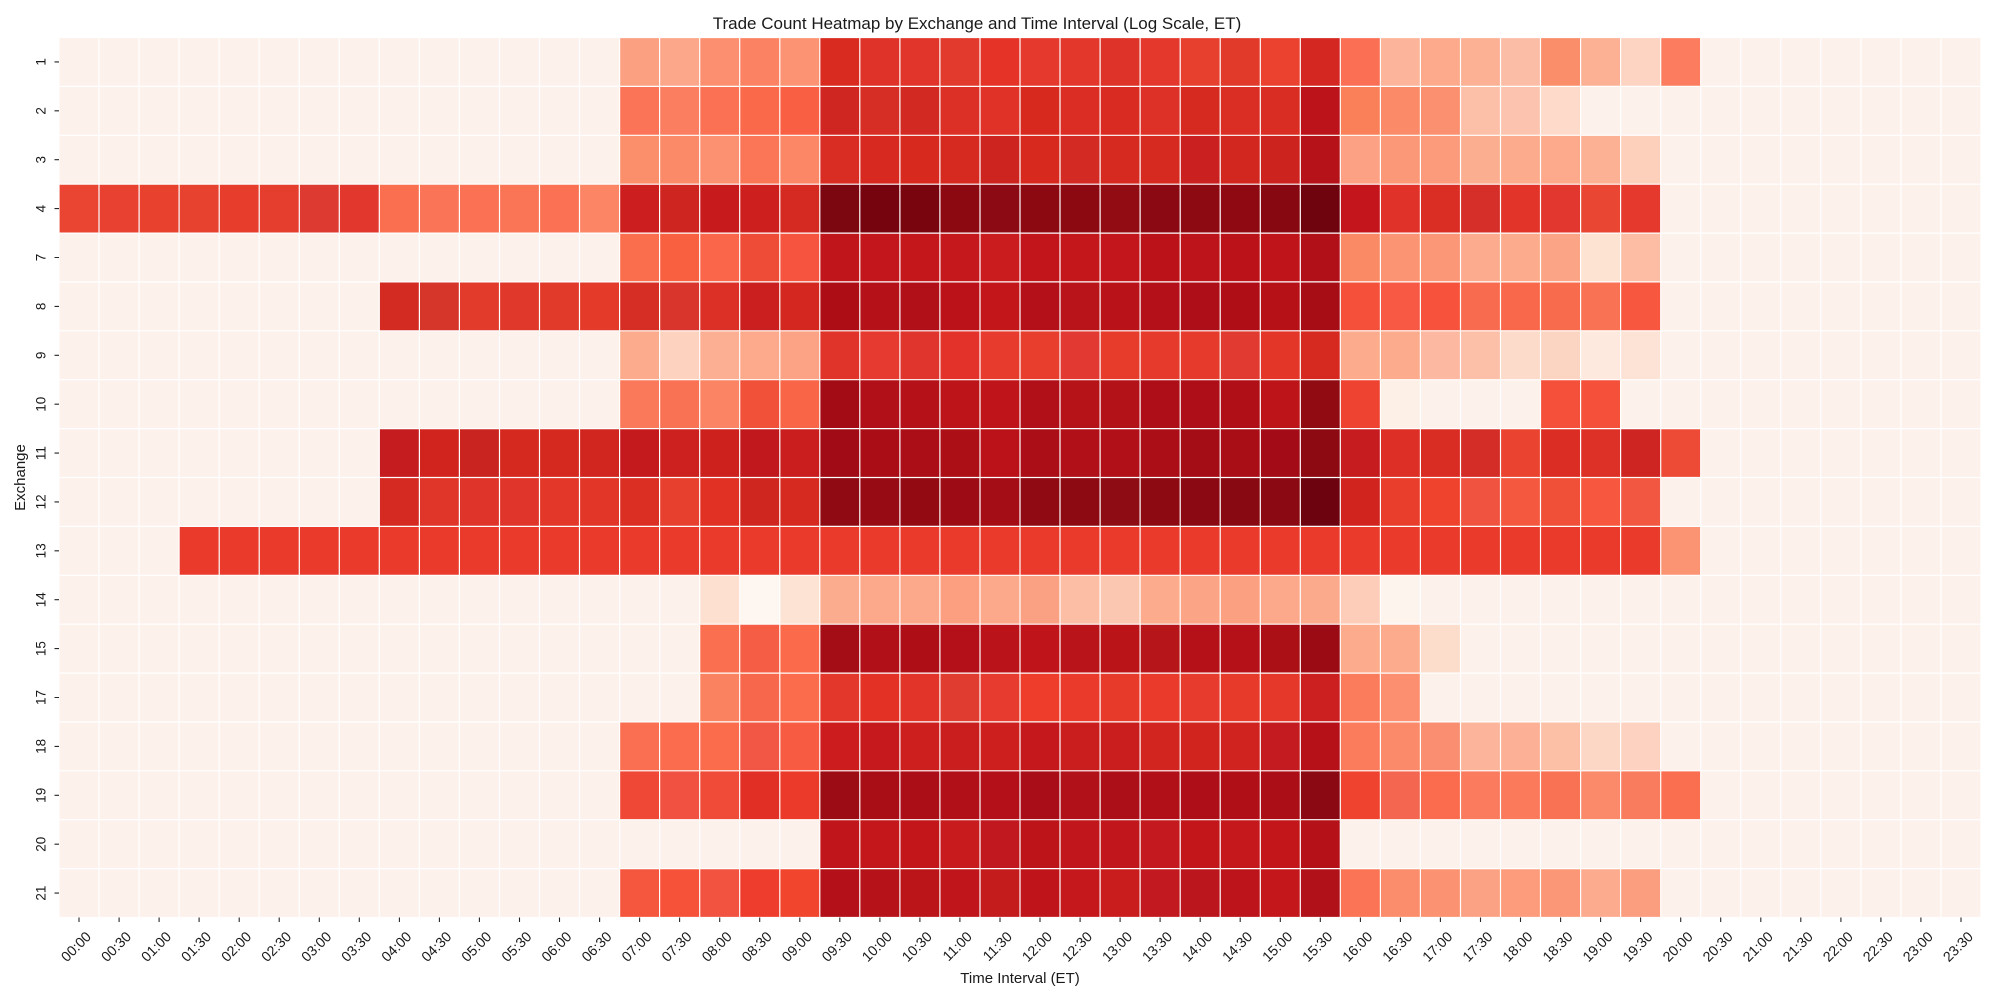  What do you see at coordinates (41, 62) in the screenshot?
I see `svg-text: 1` at bounding box center [41, 62].